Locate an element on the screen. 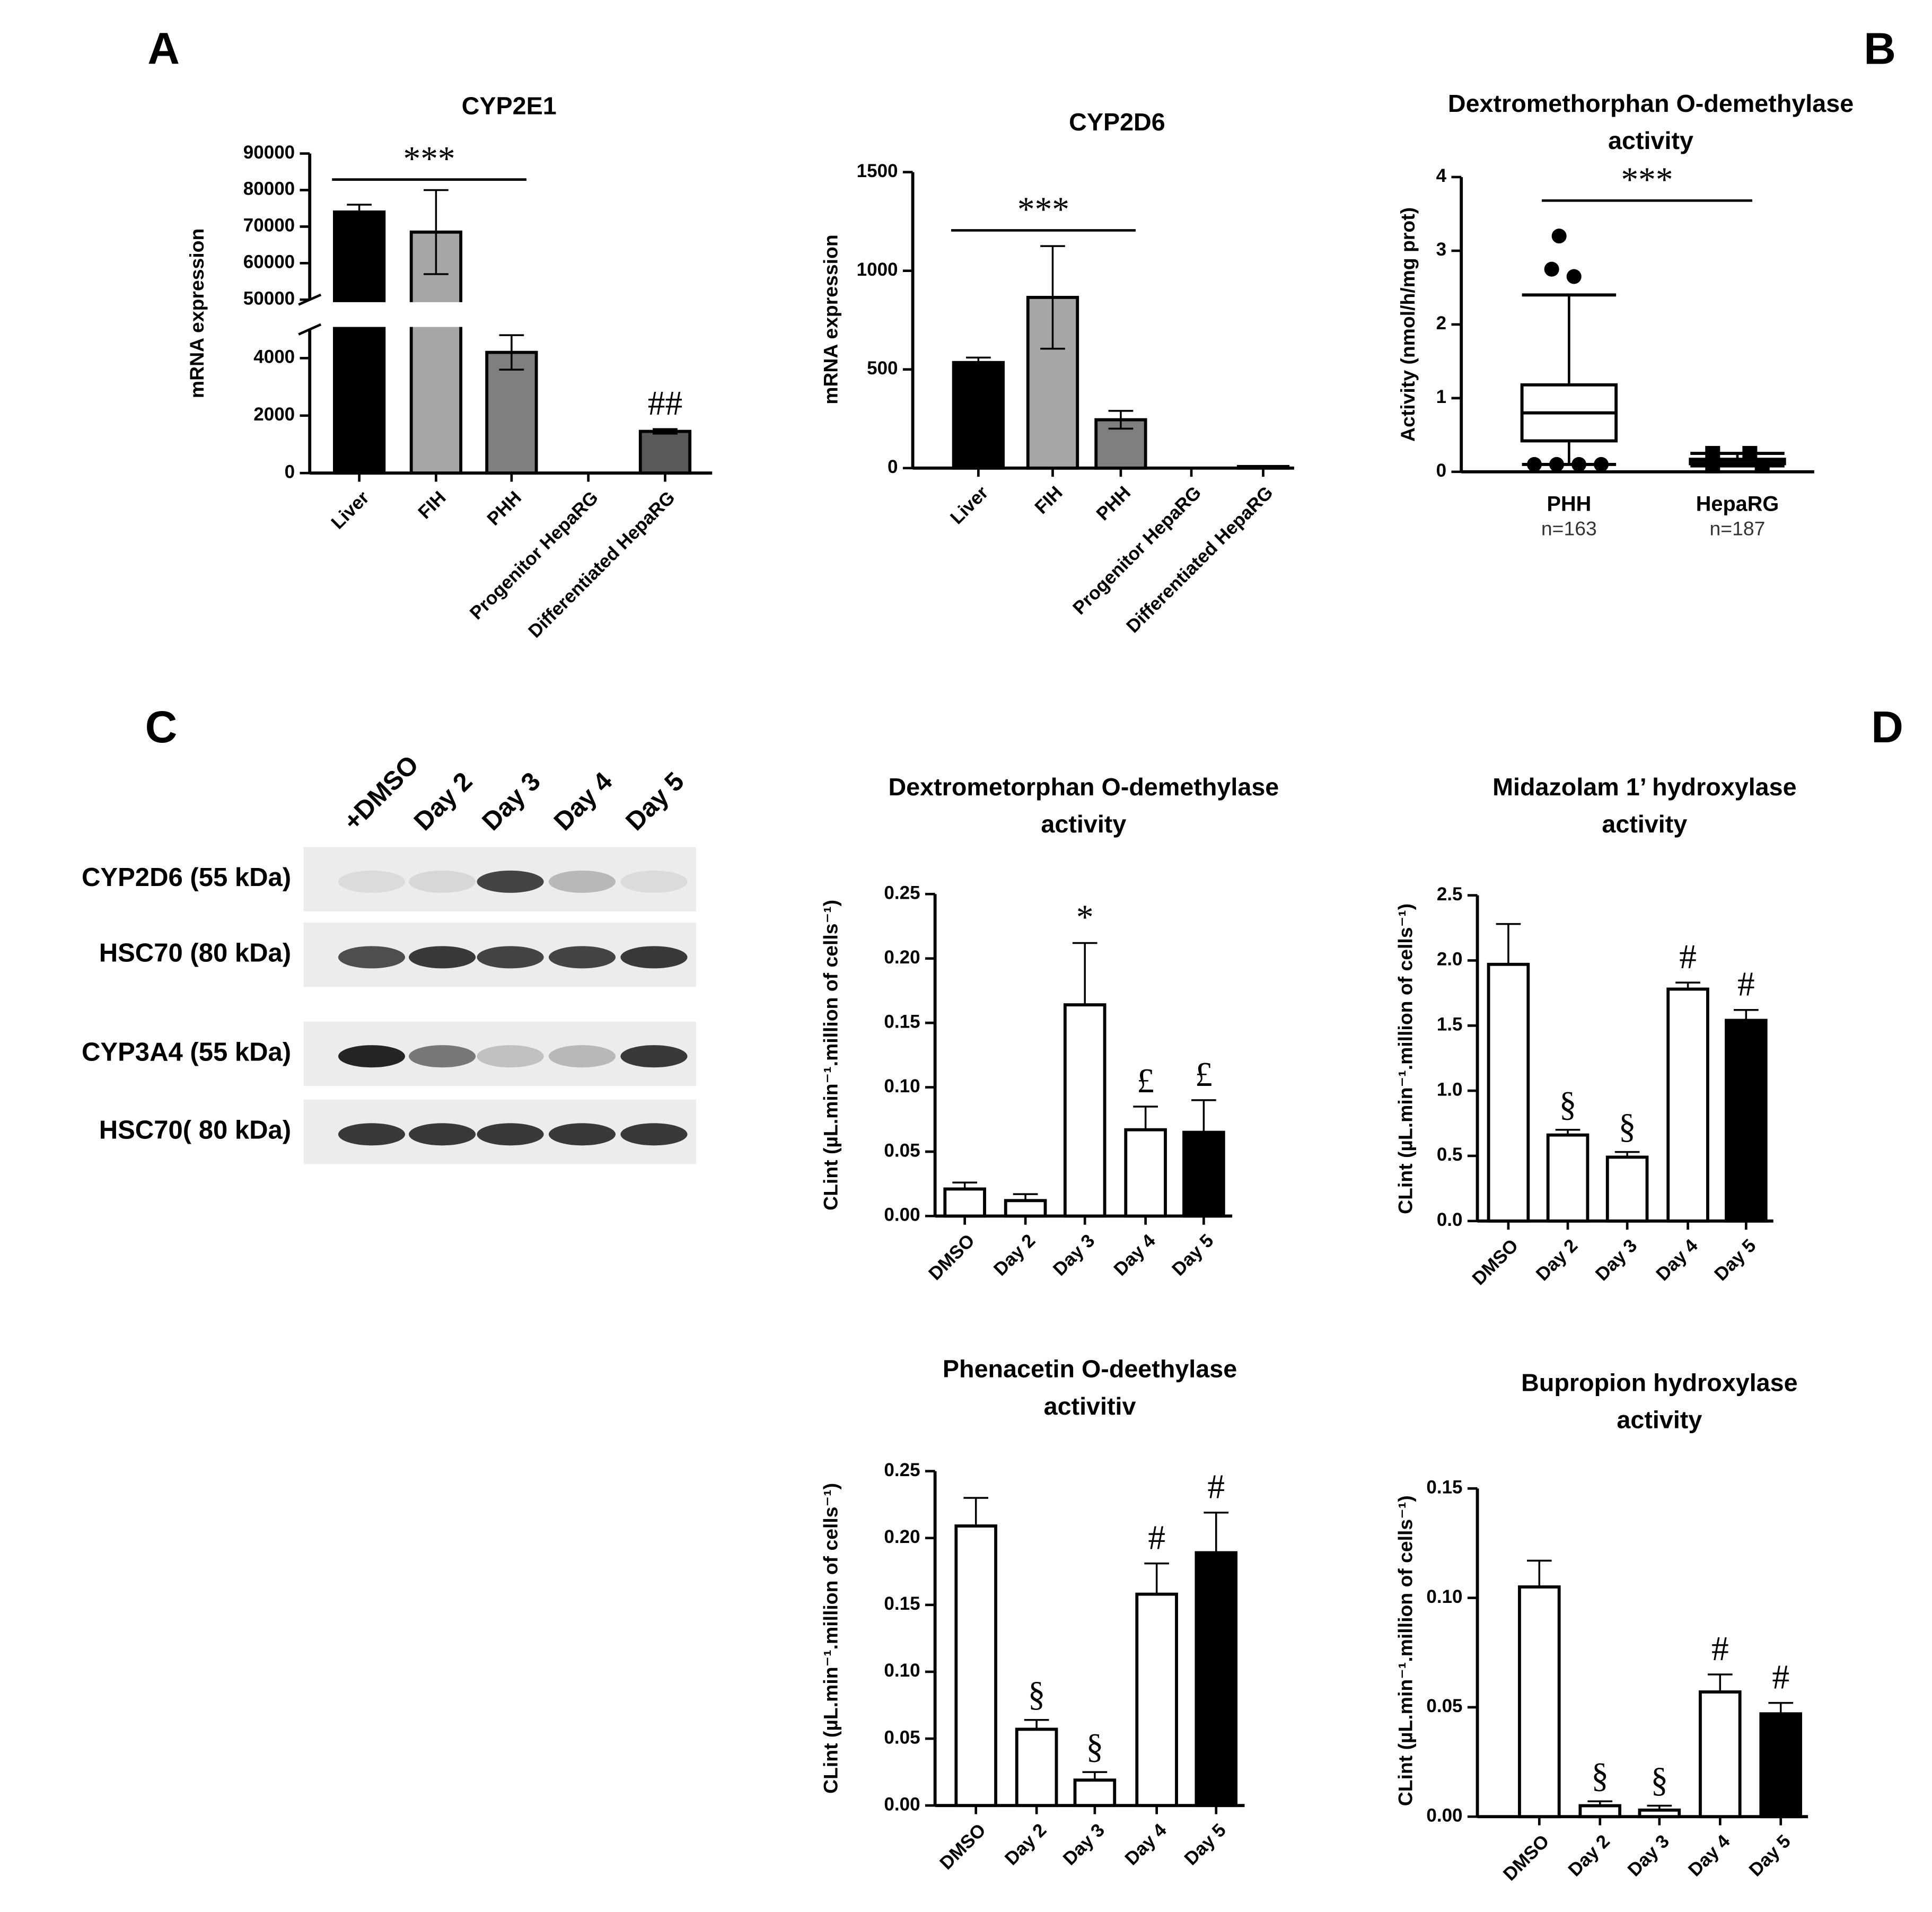 This screenshot has width=1932, height=1912. y-axis-label: CLint (µL.min⁻¹.million of cells⁻¹) is located at coordinates (1405, 1059).